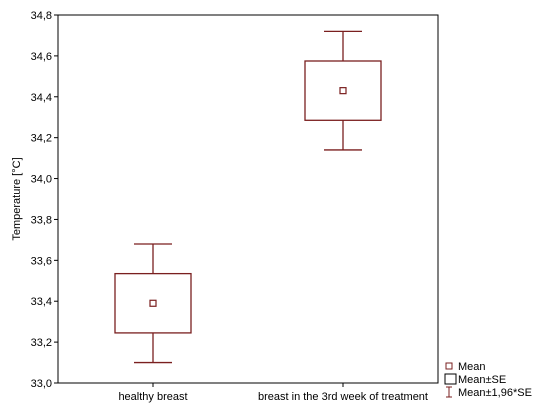 This screenshot has width=550, height=410. I want to click on y-tick-label: 33,0, so click(41, 384).